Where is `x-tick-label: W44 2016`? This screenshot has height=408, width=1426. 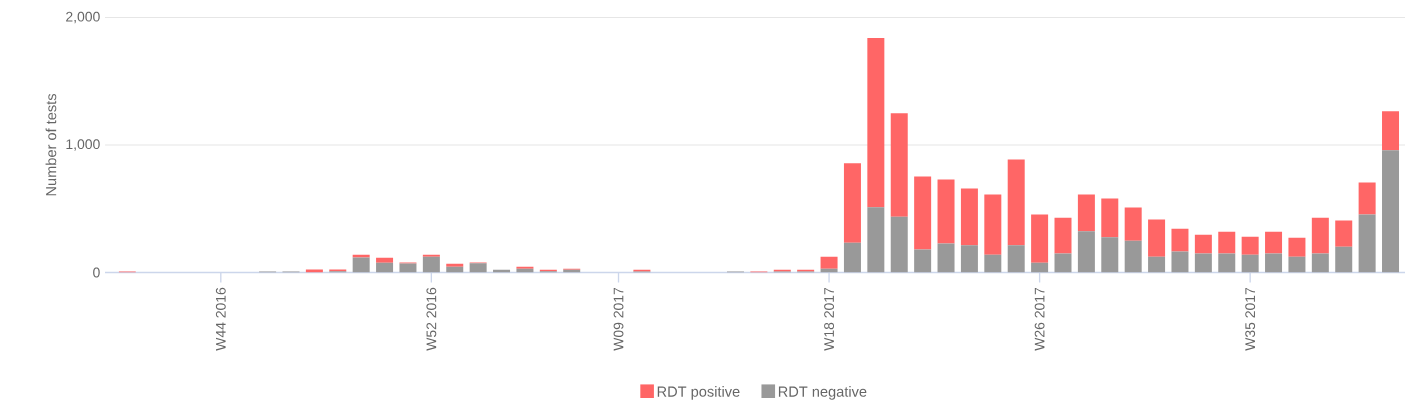
x-tick-label: W44 2016 is located at coordinates (220, 319).